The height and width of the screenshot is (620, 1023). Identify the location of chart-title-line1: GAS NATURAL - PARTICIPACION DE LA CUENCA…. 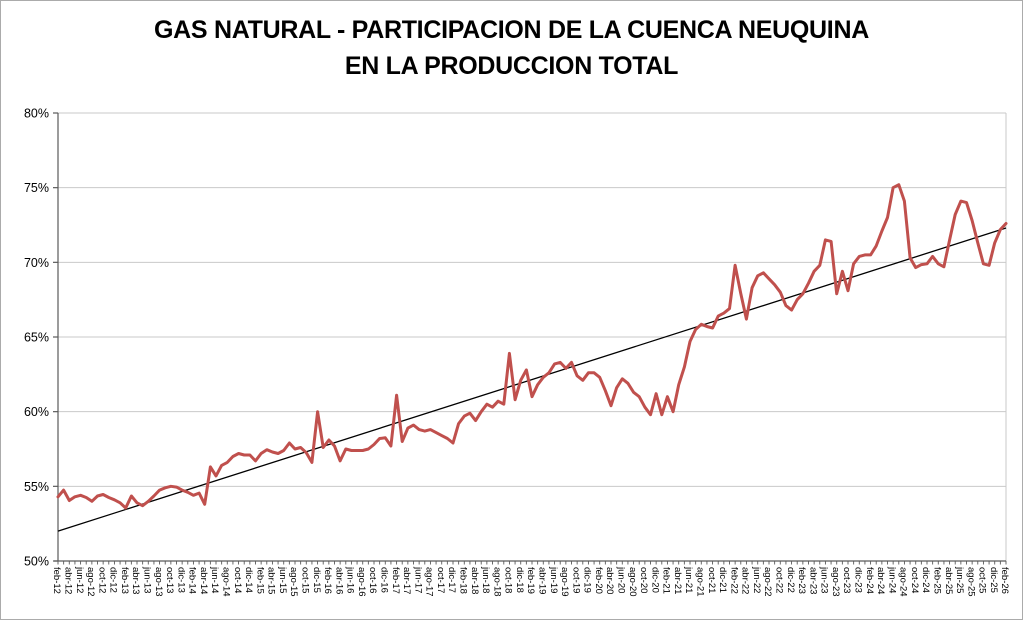
(511, 30).